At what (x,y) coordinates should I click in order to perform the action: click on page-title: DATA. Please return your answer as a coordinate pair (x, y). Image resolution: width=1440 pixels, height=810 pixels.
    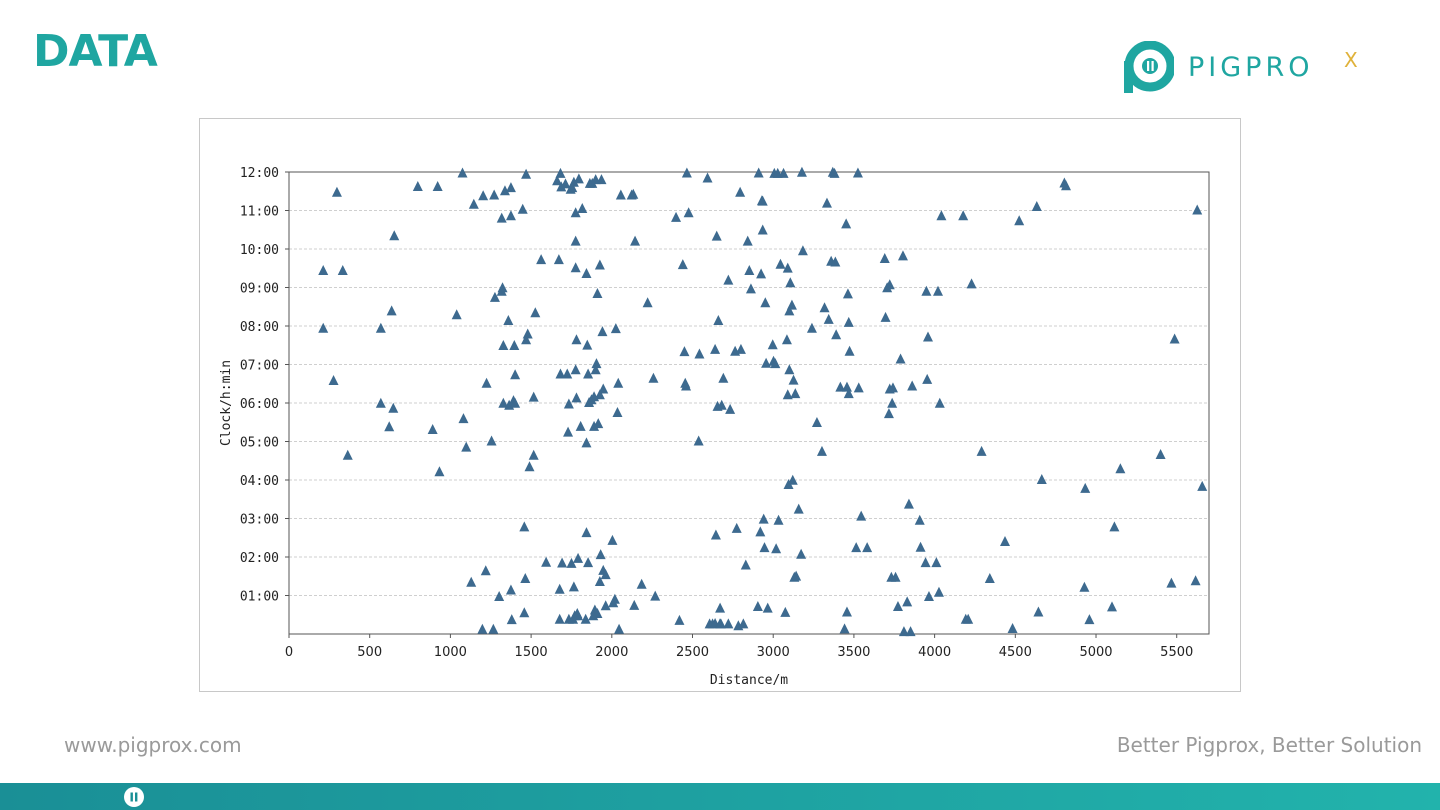
    Looking at the image, I should click on (95, 51).